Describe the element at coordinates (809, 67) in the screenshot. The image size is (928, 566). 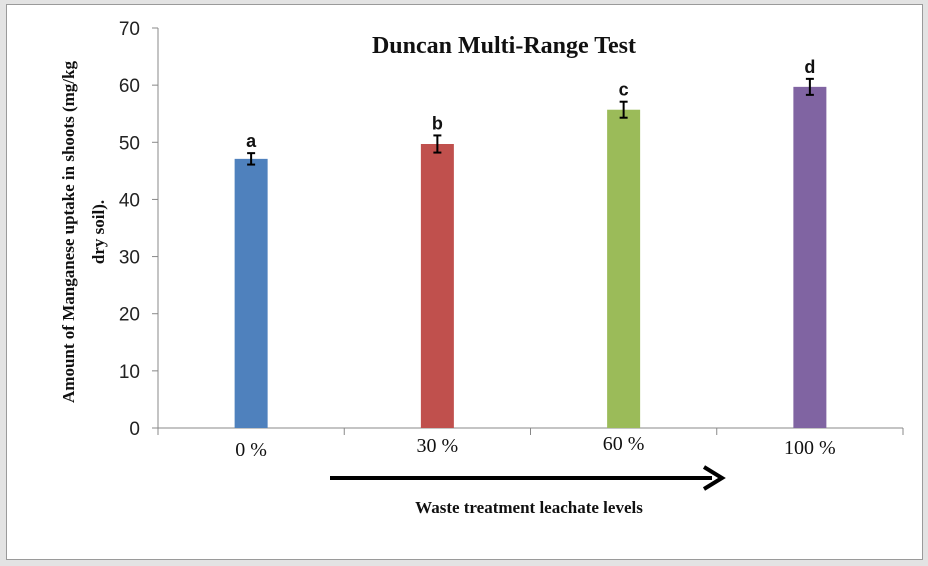
I see `significance-letter: d` at that location.